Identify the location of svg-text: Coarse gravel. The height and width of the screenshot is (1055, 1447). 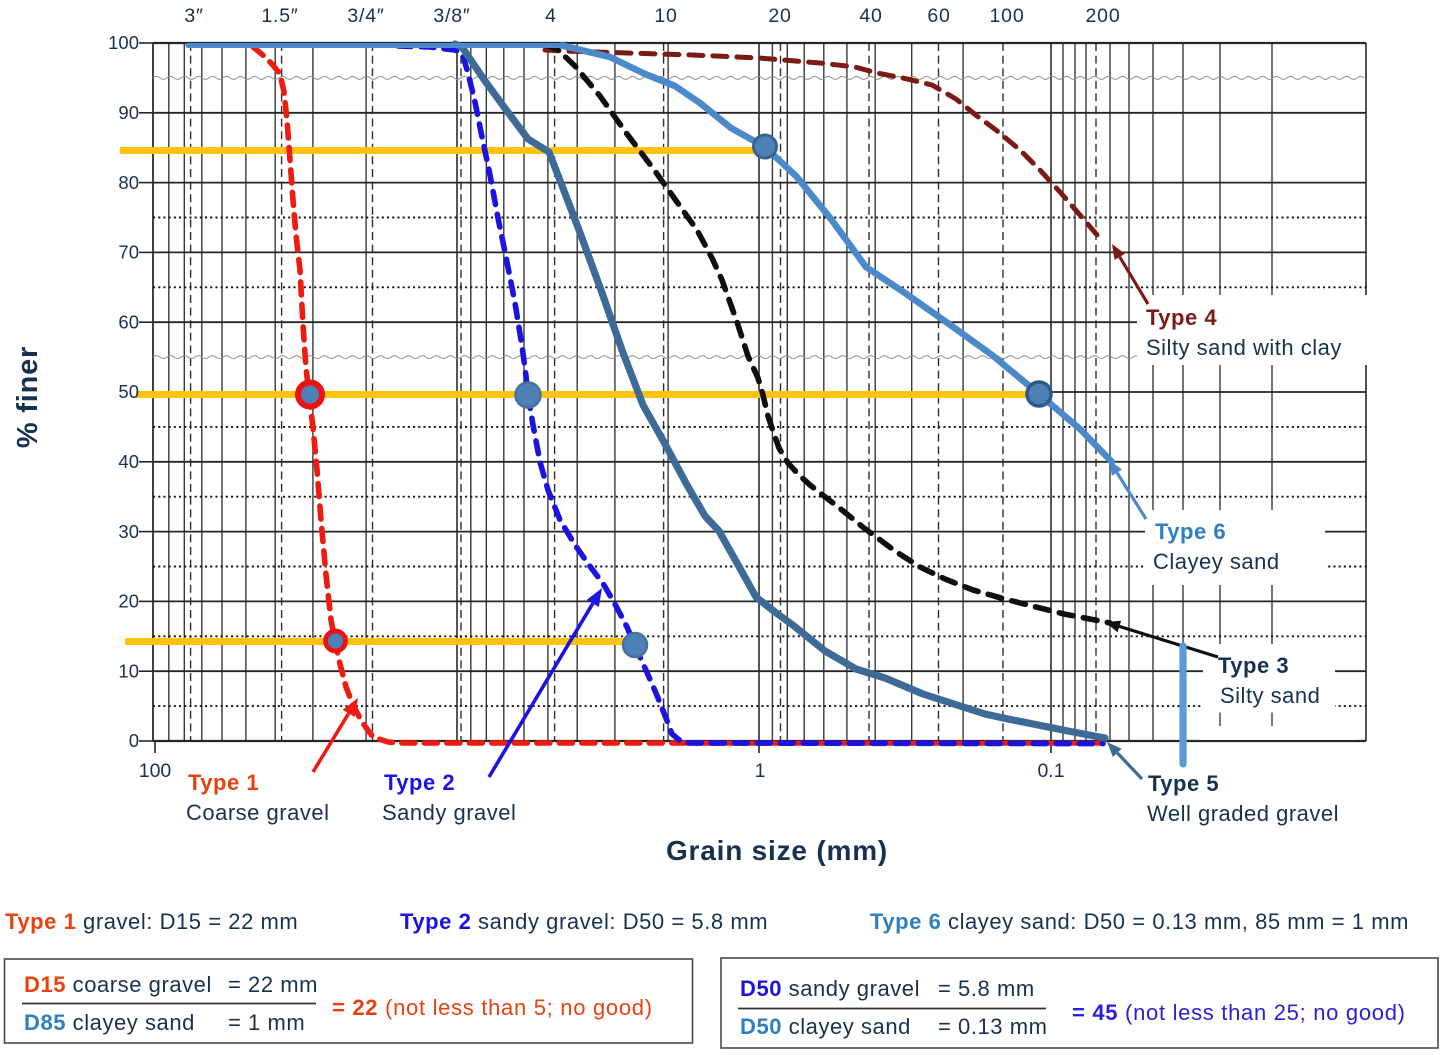
(257, 812).